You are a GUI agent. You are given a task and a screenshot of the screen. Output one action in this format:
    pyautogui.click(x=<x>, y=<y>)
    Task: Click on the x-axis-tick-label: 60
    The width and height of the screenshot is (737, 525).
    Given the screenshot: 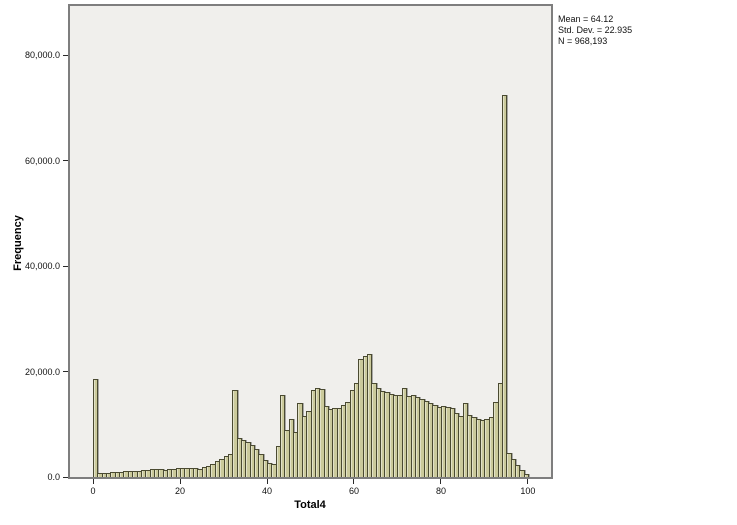 What is the action you would take?
    pyautogui.click(x=353, y=491)
    